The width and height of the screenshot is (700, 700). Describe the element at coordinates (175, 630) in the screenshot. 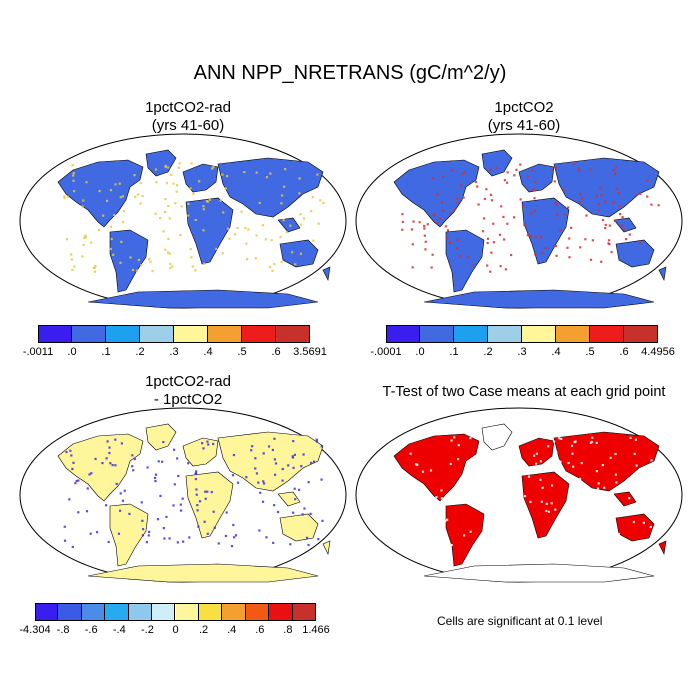

I see `colorbar-tick-label: 0` at that location.